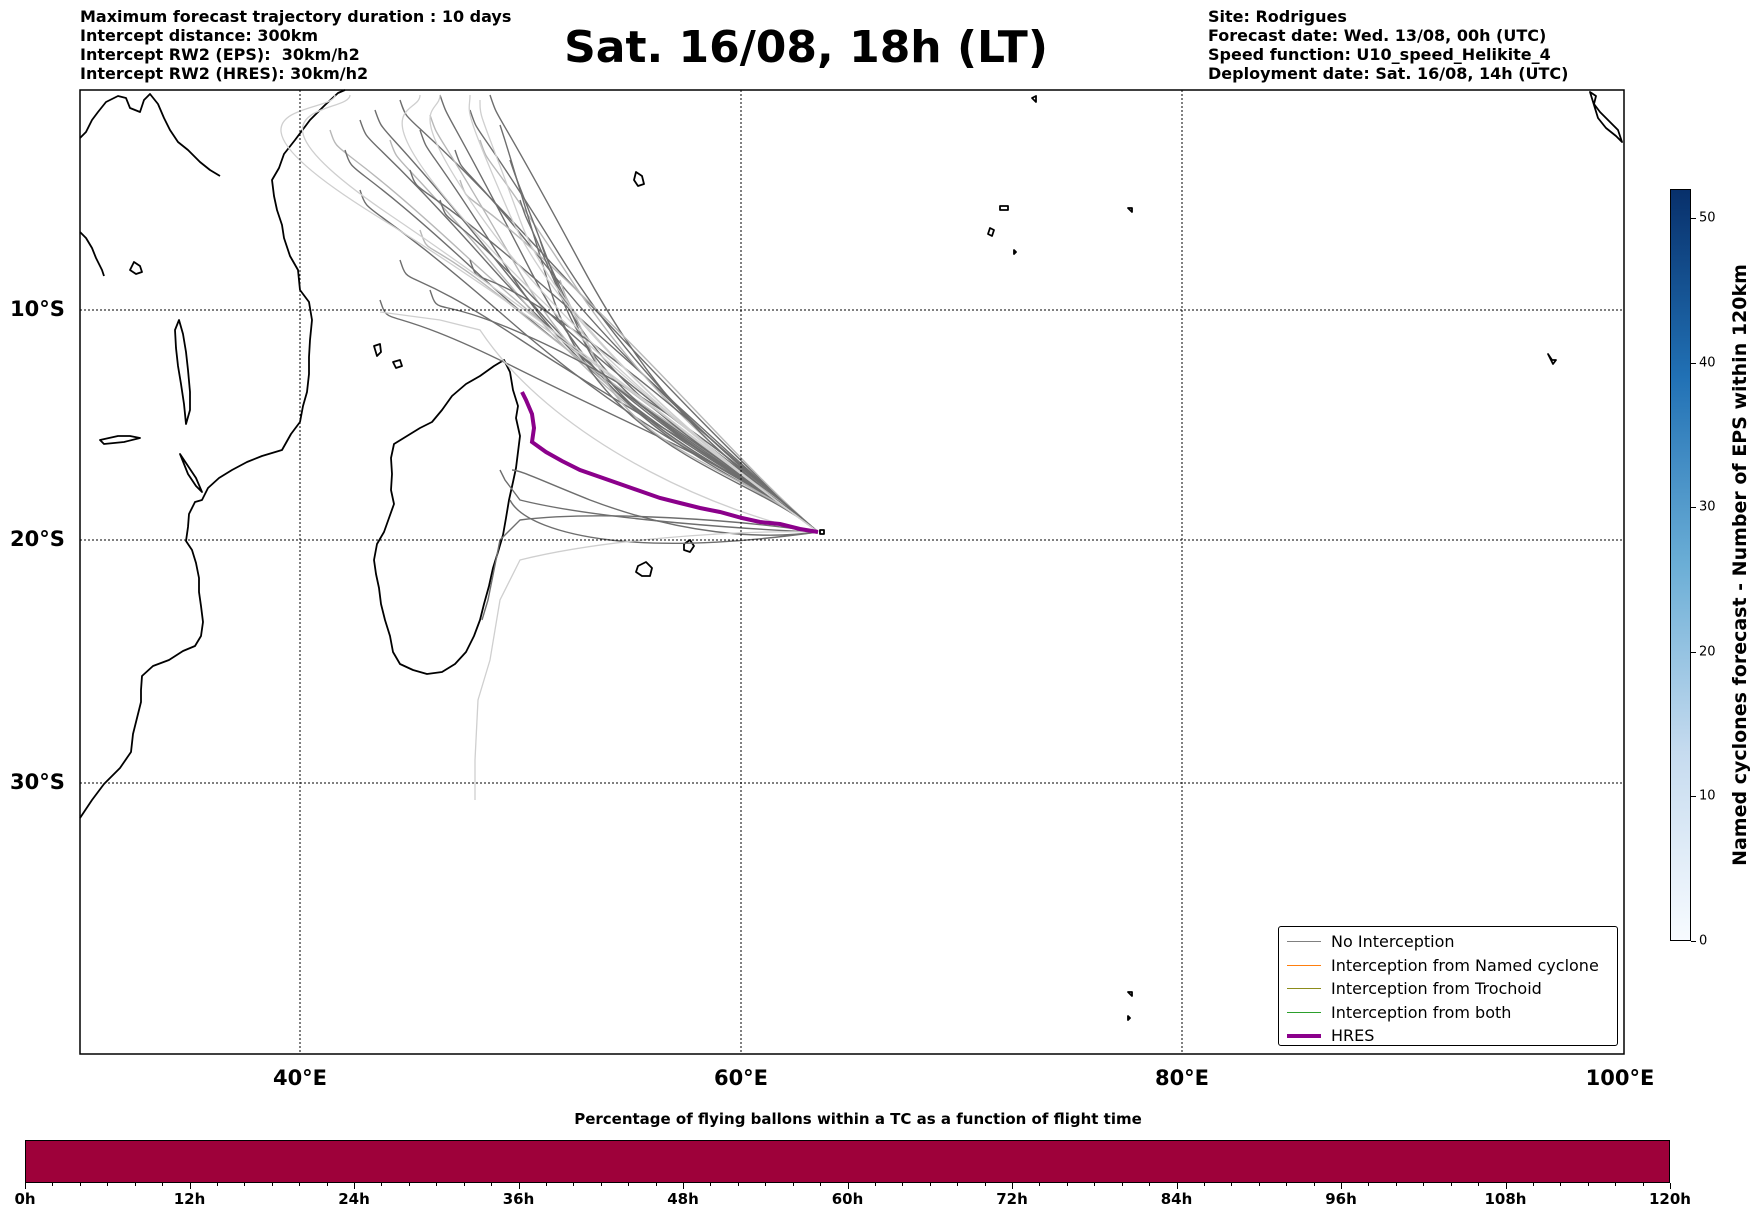 This screenshot has width=1752, height=1213. Describe the element at coordinates (1680, 565) in the screenshot. I see `eps-count-colorbar` at that location.